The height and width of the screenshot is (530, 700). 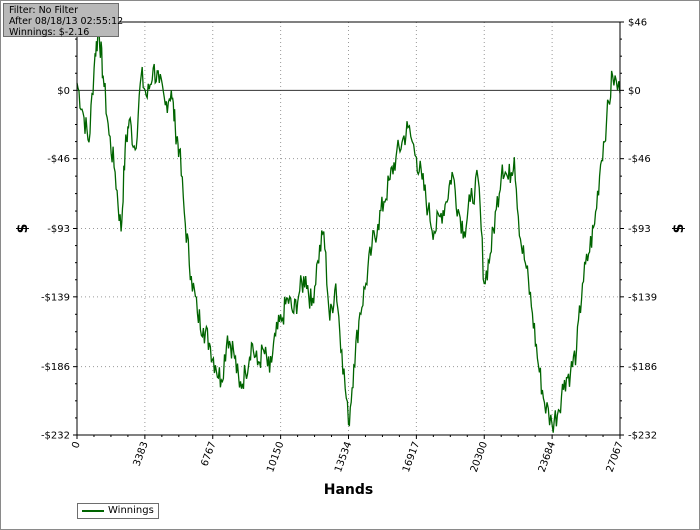 I want to click on y-axis-left: $46$0-$46-$93-$139-$186-$232, so click(x=59, y=230).